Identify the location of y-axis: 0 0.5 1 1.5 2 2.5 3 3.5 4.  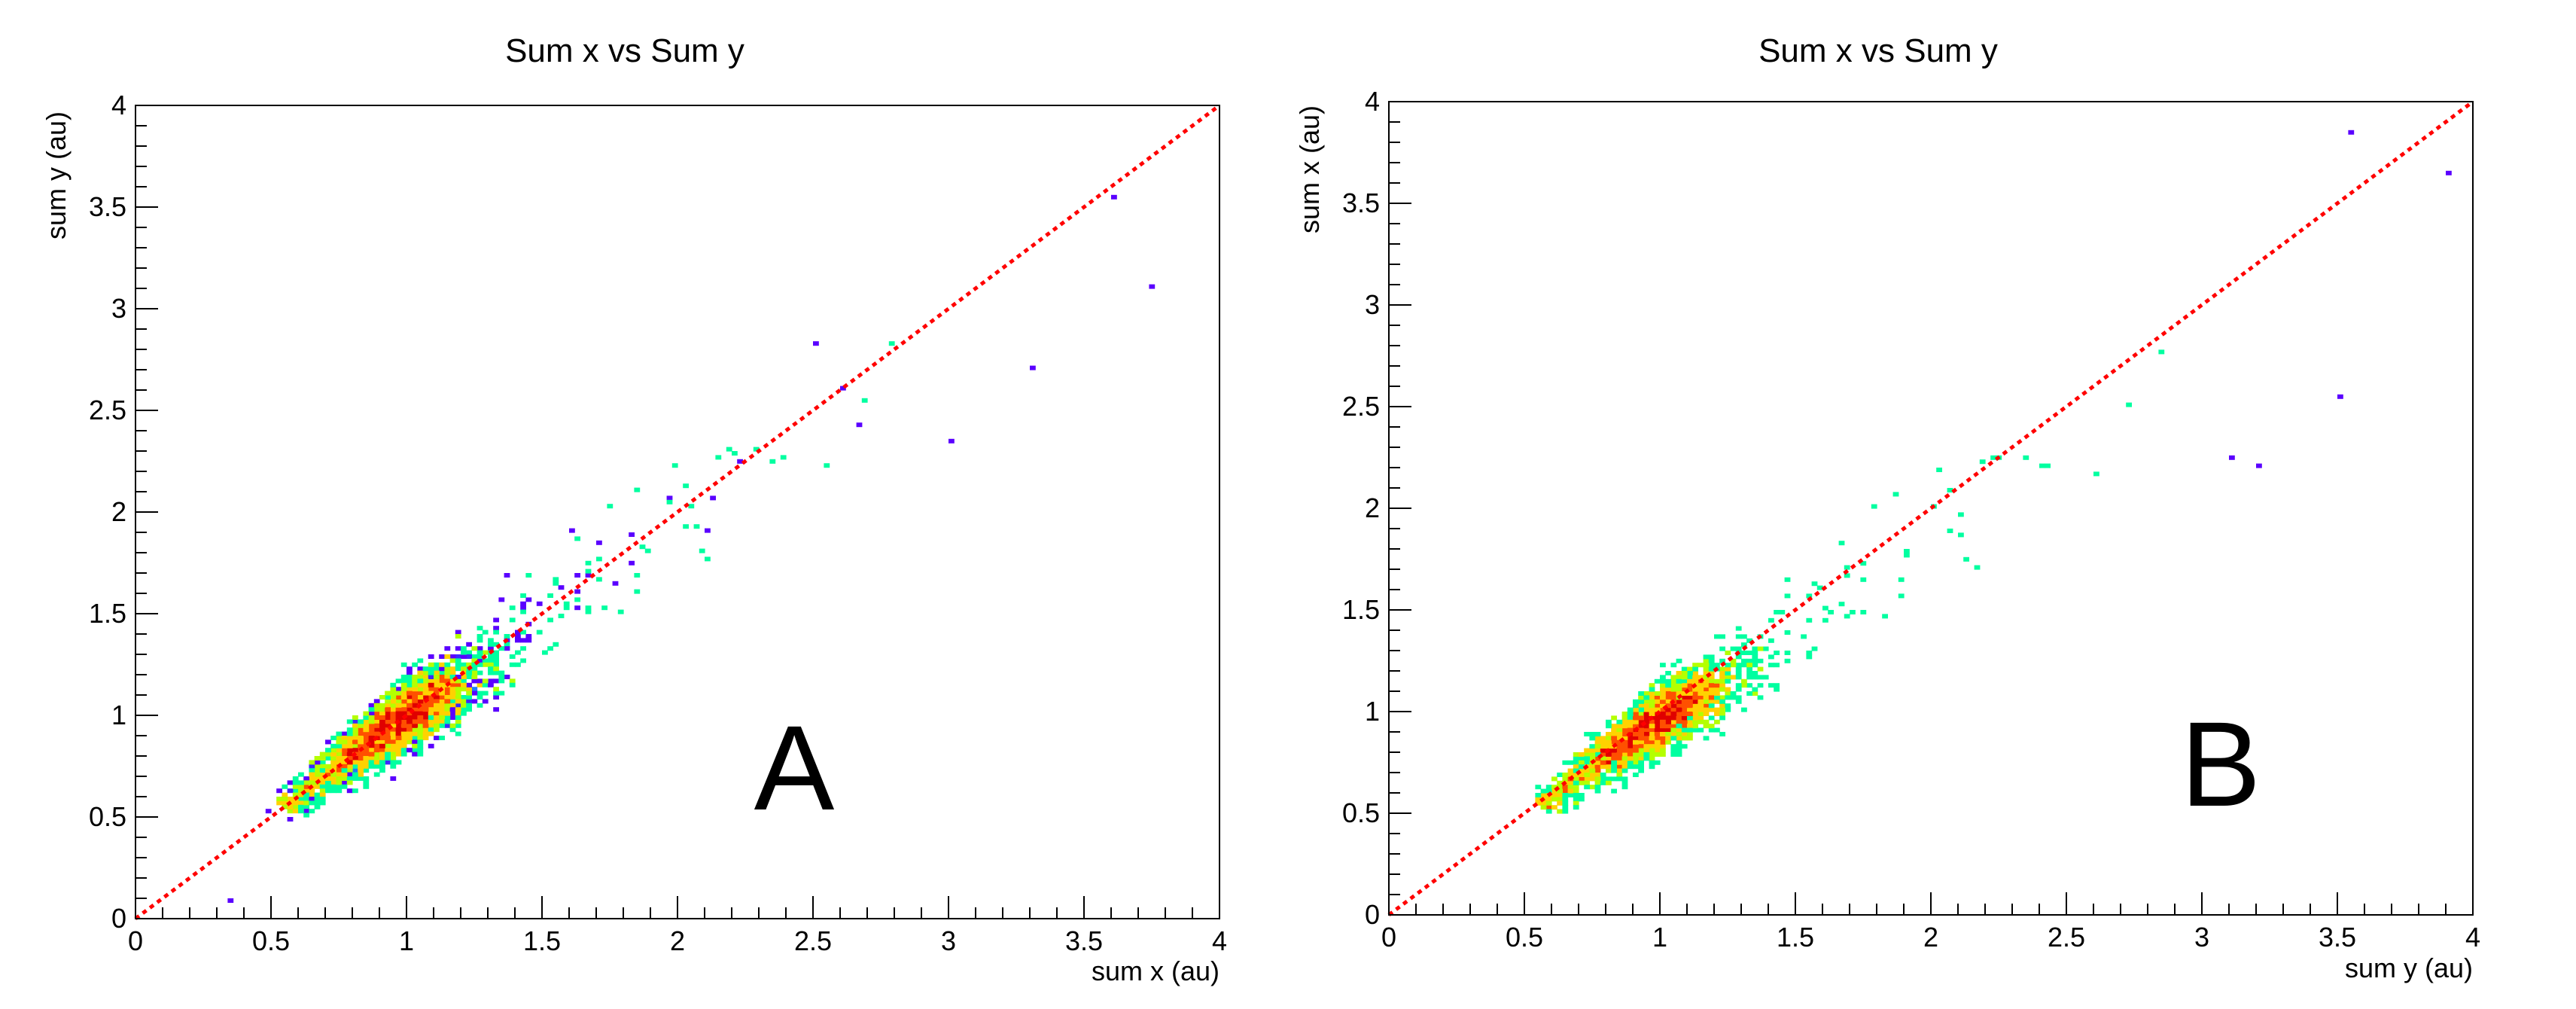
(1377, 508).